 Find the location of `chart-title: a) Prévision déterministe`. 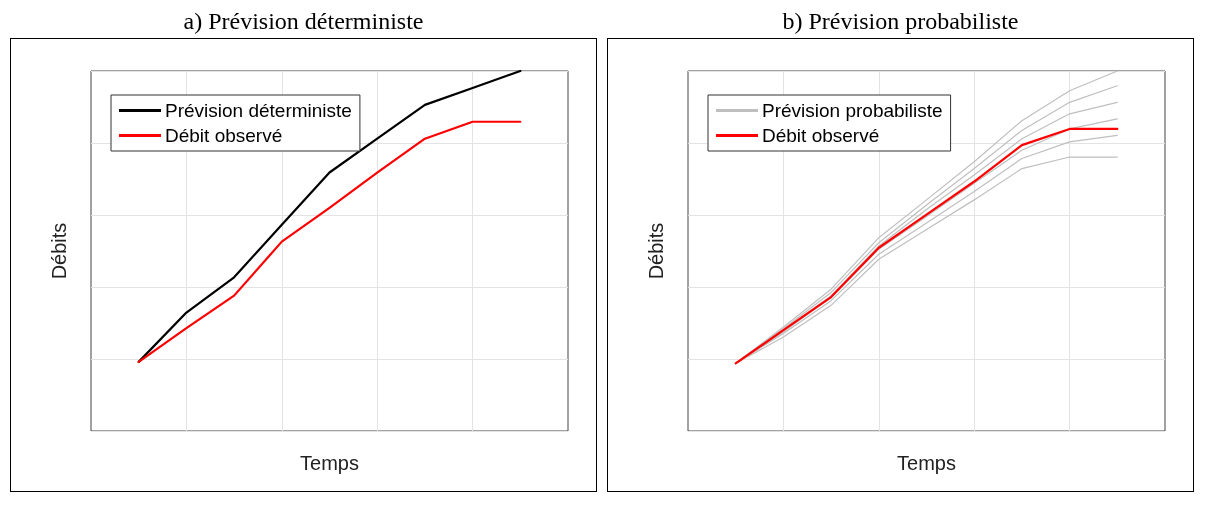

chart-title: a) Prévision déterministe is located at coordinates (303, 21).